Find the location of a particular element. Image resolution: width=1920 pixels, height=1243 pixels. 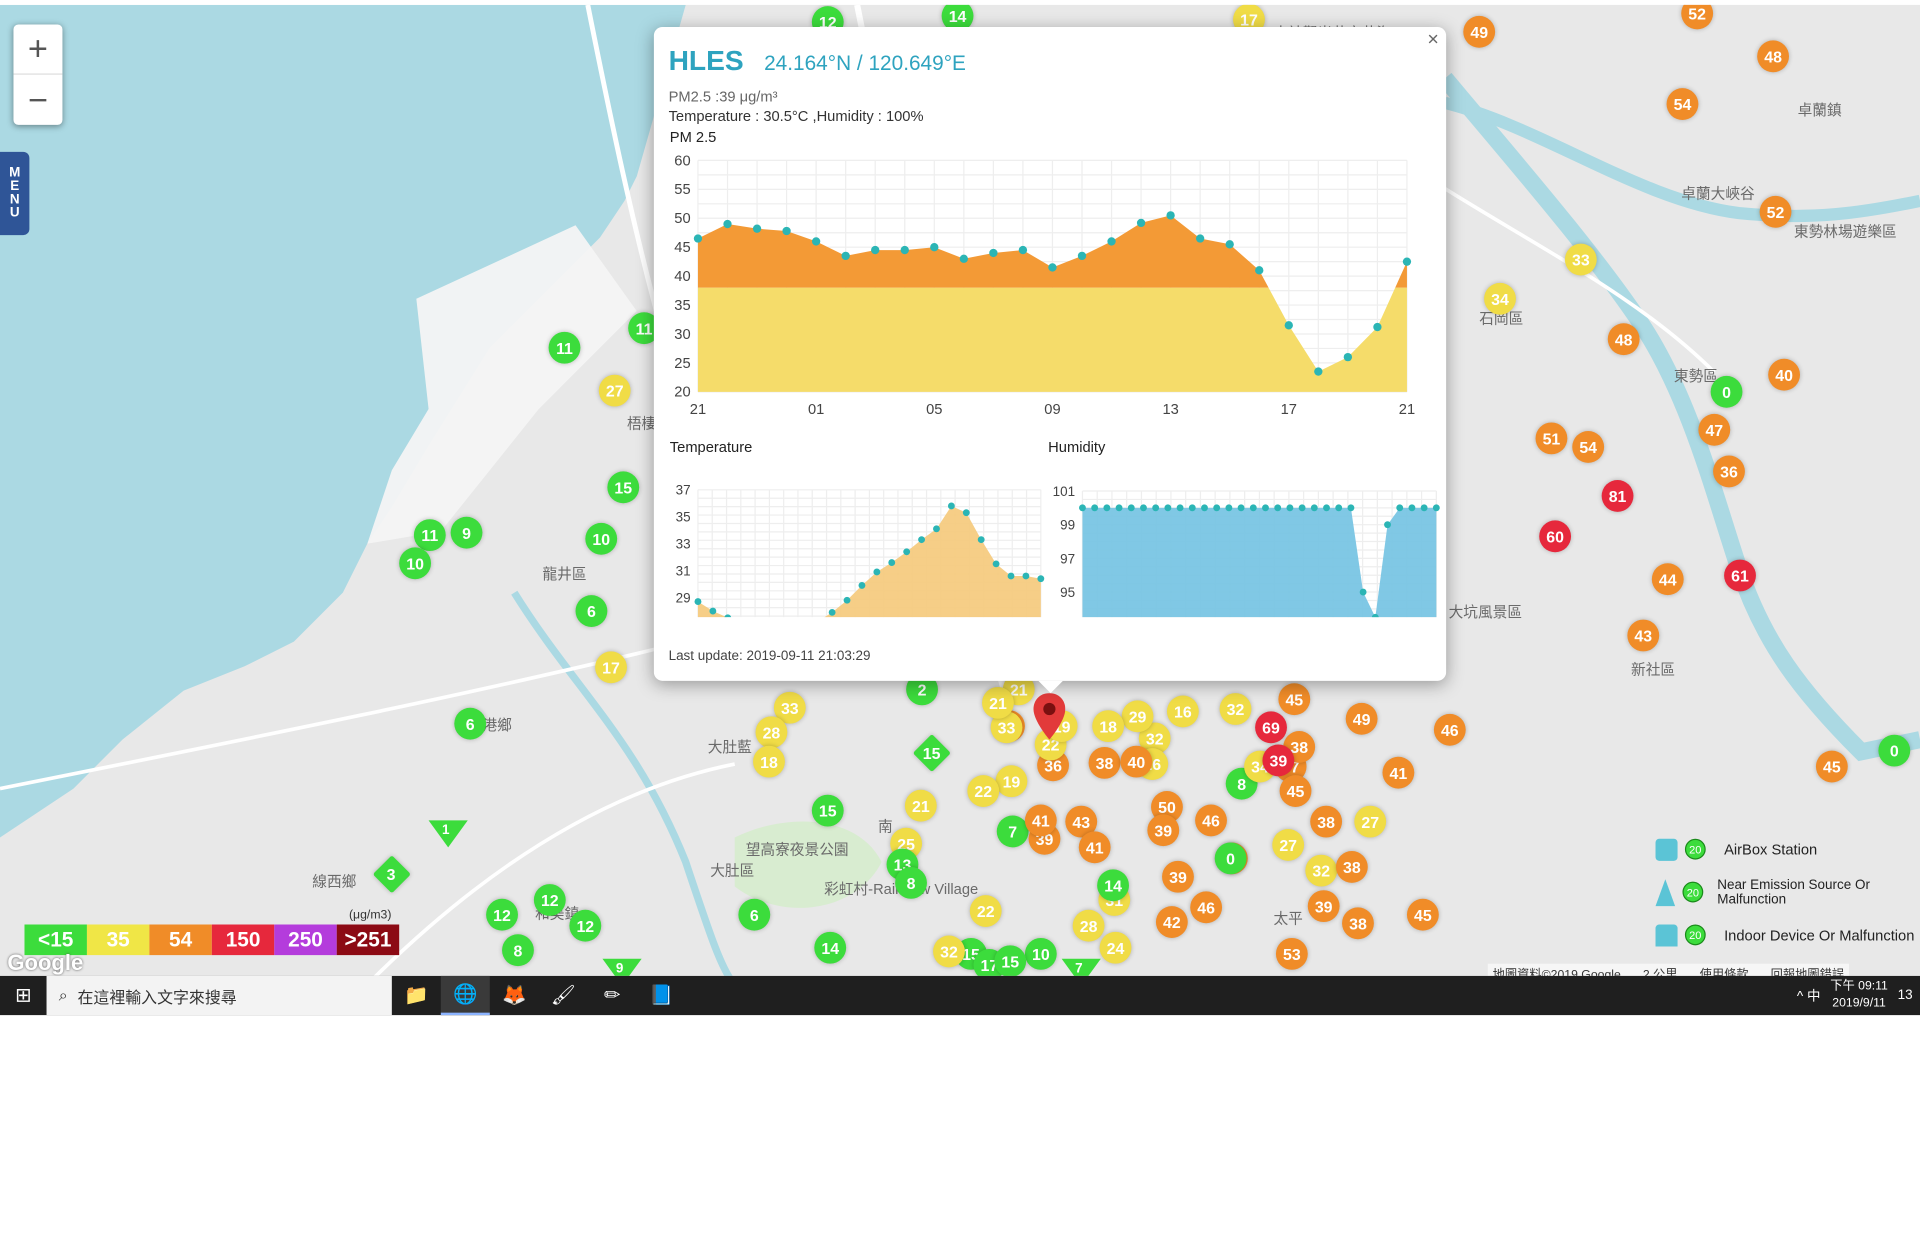

airbox-marker: 69 is located at coordinates (1271, 727).